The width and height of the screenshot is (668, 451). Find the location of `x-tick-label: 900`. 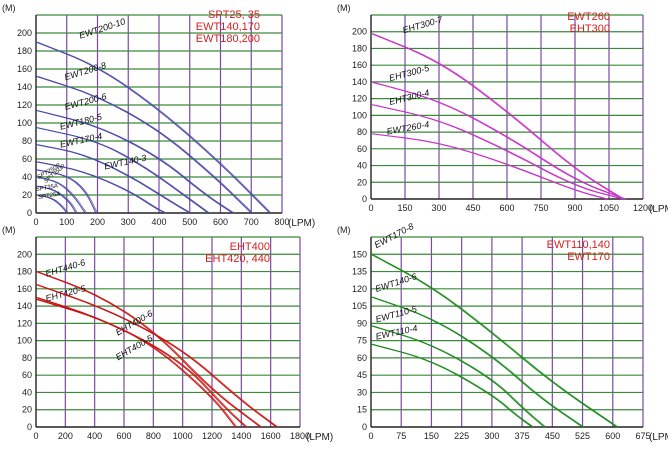

x-tick-label: 900 is located at coordinates (574, 208).